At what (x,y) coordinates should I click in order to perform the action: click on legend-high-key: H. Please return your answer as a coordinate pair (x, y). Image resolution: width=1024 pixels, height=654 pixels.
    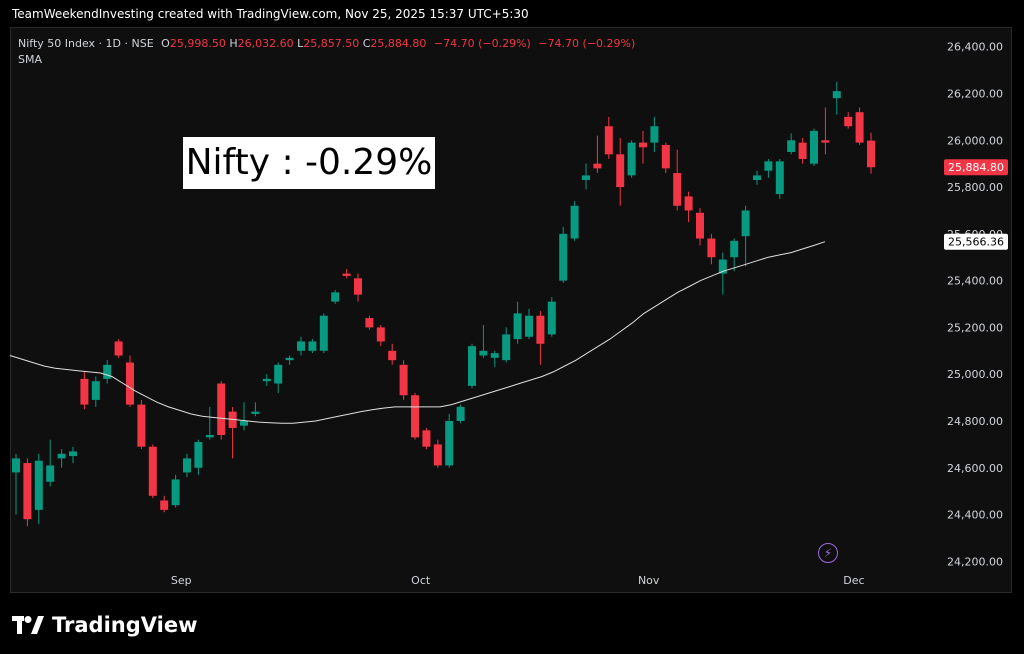
    Looking at the image, I should click on (233, 43).